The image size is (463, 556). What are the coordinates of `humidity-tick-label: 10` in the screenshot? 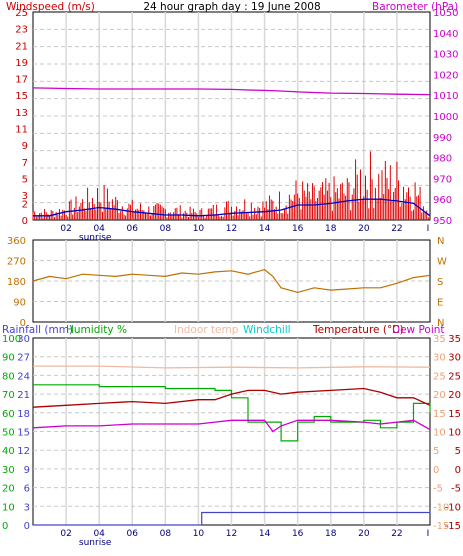 It's located at (8, 507).